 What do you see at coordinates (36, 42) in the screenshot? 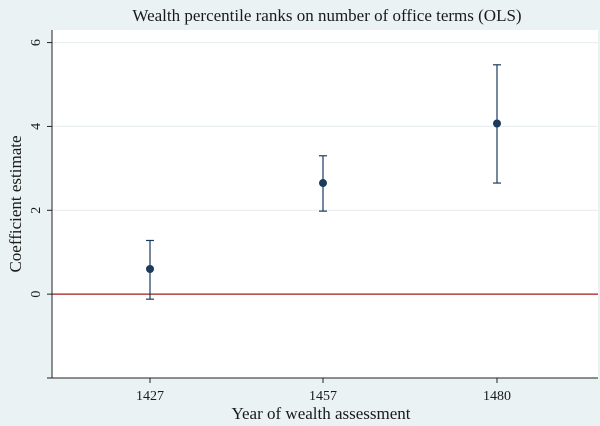
I see `y-tick-label-4: 6` at bounding box center [36, 42].